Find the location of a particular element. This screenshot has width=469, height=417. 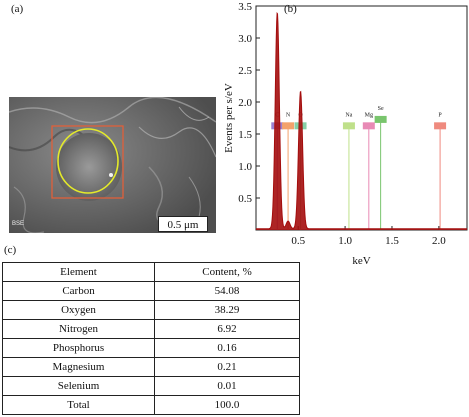

panel-label-a: (a) is located at coordinates (17, 9).